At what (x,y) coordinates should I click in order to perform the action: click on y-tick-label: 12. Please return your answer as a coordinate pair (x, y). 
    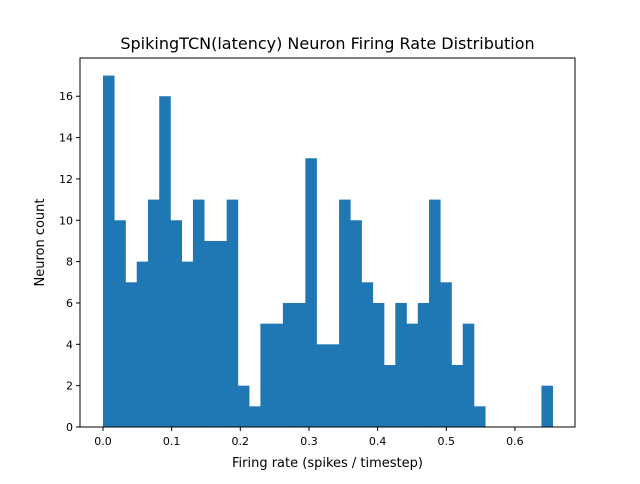
    Looking at the image, I should click on (66, 179).